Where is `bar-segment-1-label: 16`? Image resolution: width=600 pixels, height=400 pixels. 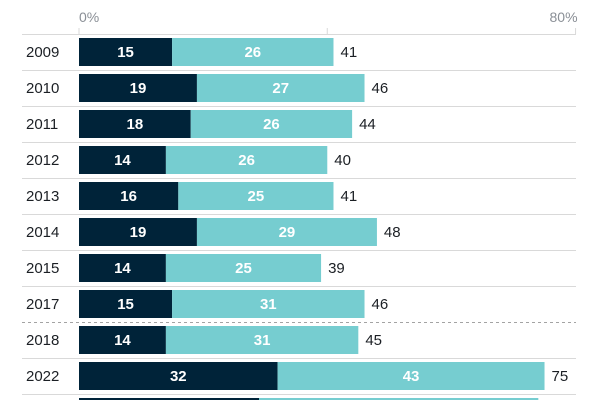 bar-segment-1-label: 16 is located at coordinates (128, 196).